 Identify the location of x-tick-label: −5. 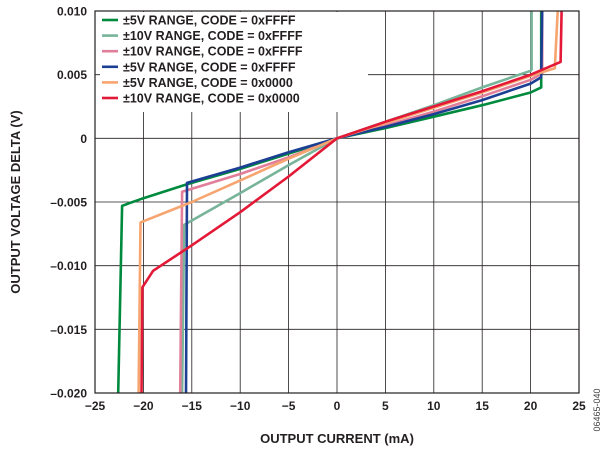
(289, 406).